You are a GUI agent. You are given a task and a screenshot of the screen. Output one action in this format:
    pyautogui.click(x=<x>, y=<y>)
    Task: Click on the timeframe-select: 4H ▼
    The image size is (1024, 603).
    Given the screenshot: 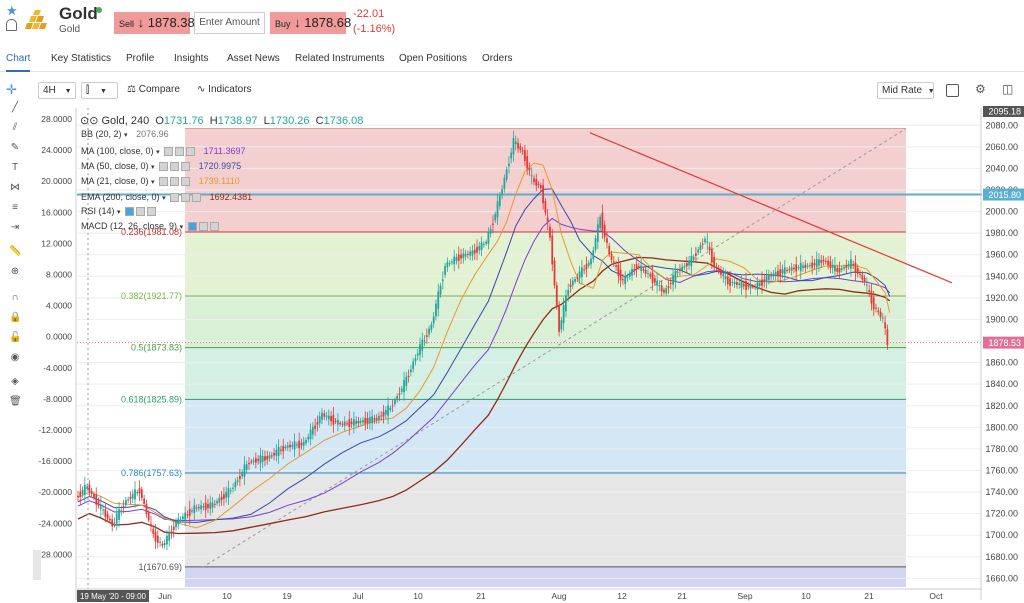 What is the action you would take?
    pyautogui.click(x=57, y=90)
    